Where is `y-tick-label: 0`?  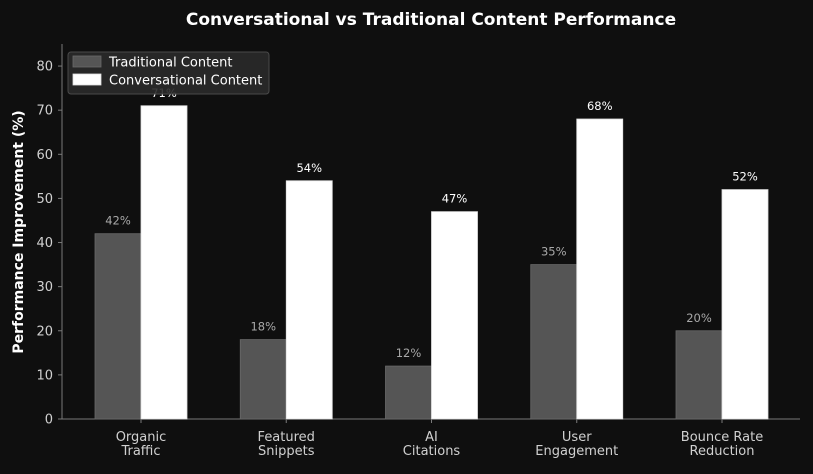 y-tick-label: 0 is located at coordinates (49, 420).